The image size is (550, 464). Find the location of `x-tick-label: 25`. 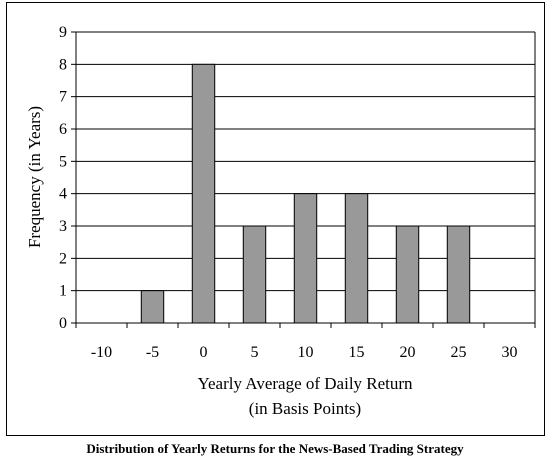

x-tick-label: 25 is located at coordinates (459, 352).